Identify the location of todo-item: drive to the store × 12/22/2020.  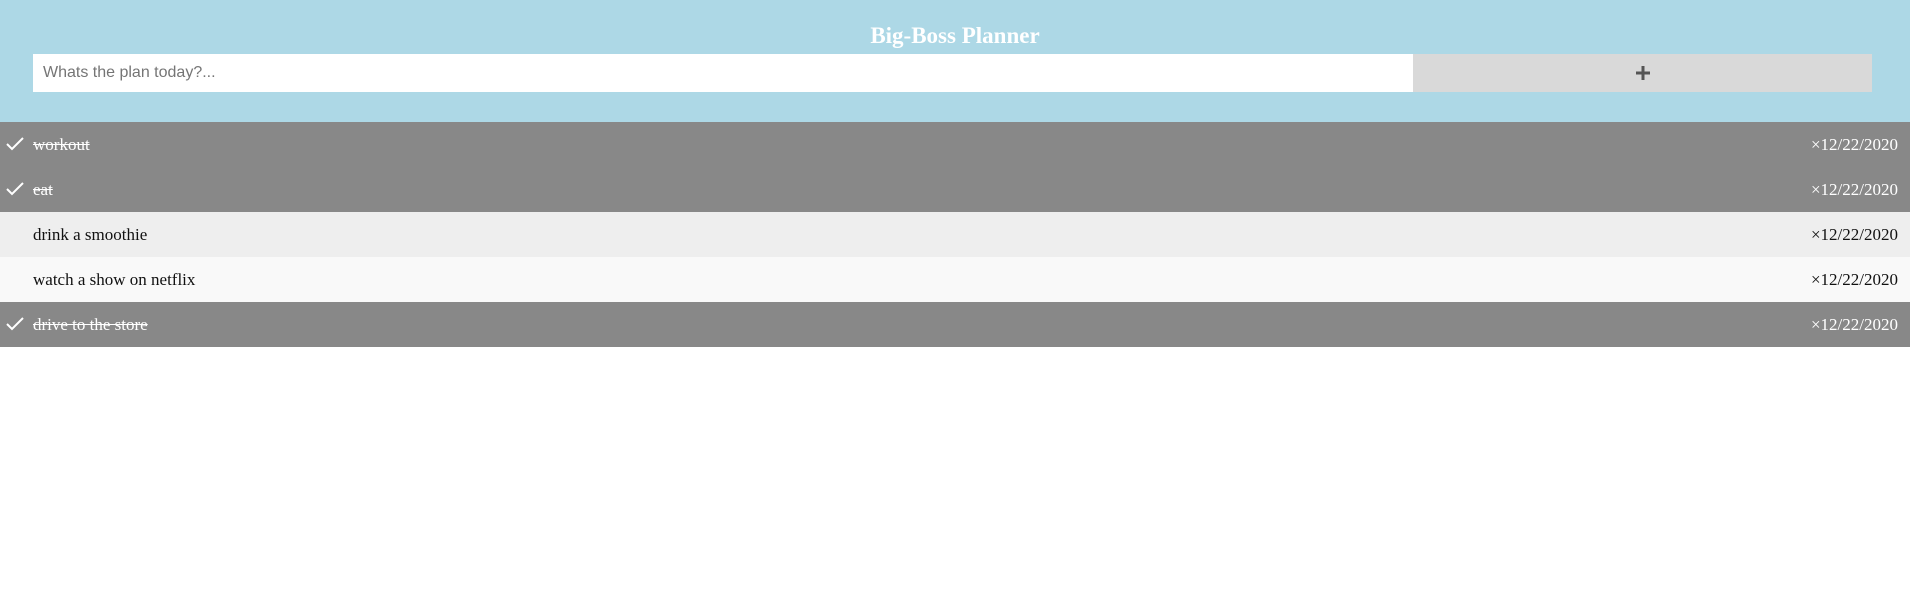
(955, 324).